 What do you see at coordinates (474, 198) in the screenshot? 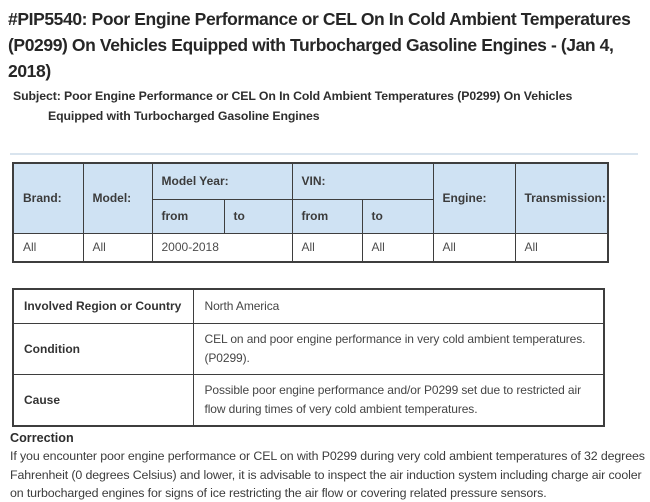
I see `engine-header-cell: Engine:` at bounding box center [474, 198].